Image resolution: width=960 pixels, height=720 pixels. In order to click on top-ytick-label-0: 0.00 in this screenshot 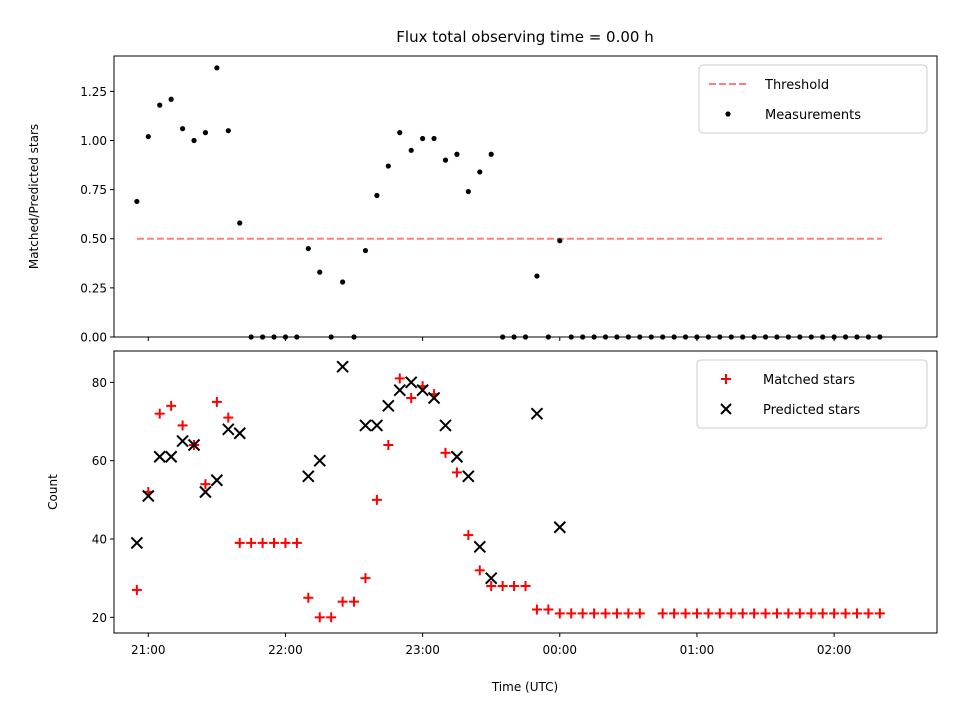, I will do `click(93, 338)`.